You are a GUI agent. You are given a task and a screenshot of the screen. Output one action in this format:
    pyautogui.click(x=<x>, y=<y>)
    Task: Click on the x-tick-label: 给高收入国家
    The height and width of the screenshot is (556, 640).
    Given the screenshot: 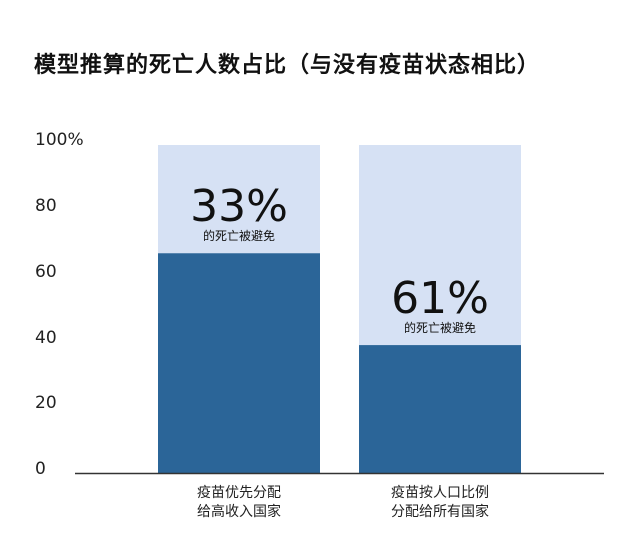 What is the action you would take?
    pyautogui.click(x=239, y=511)
    